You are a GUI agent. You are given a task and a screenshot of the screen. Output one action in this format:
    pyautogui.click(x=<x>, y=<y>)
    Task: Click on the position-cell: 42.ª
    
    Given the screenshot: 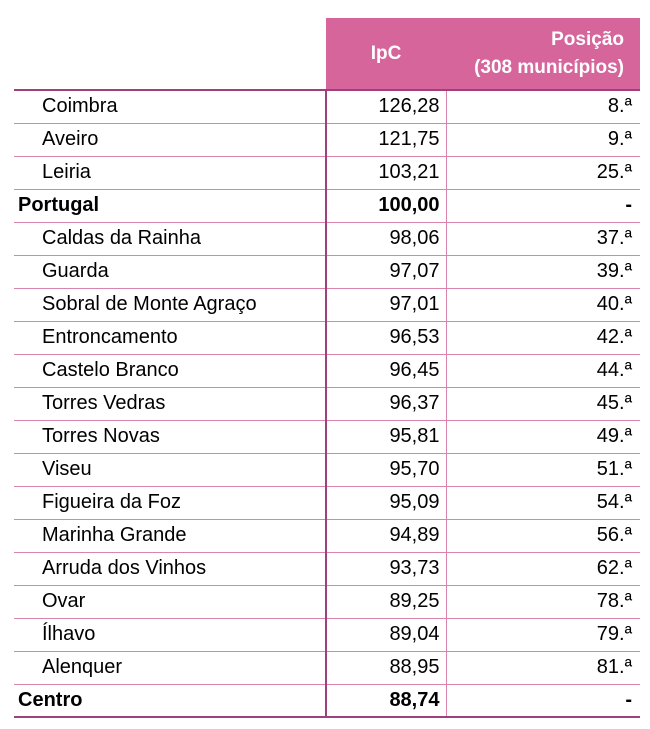 What is the action you would take?
    pyautogui.click(x=542, y=337)
    